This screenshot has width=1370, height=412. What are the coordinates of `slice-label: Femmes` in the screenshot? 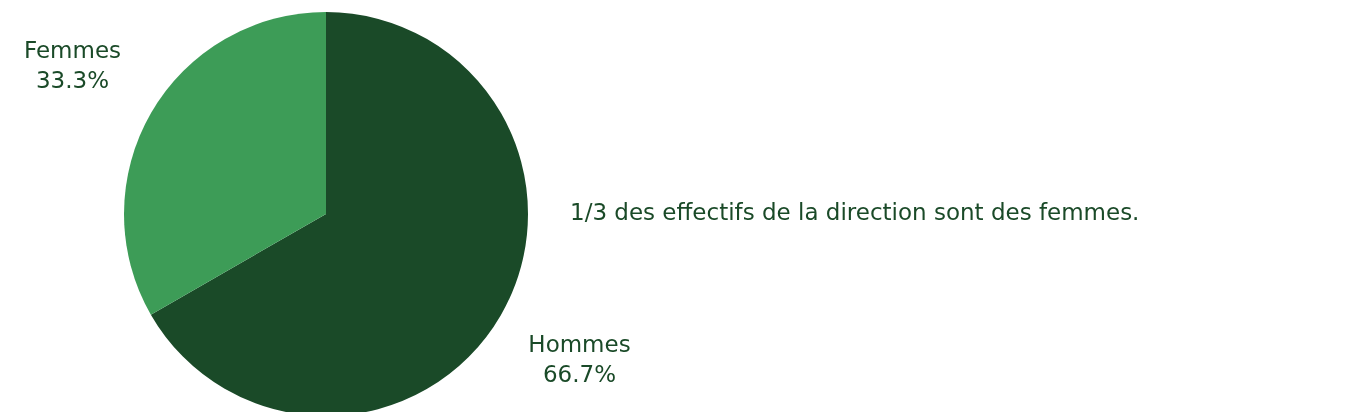 It's located at (72, 50).